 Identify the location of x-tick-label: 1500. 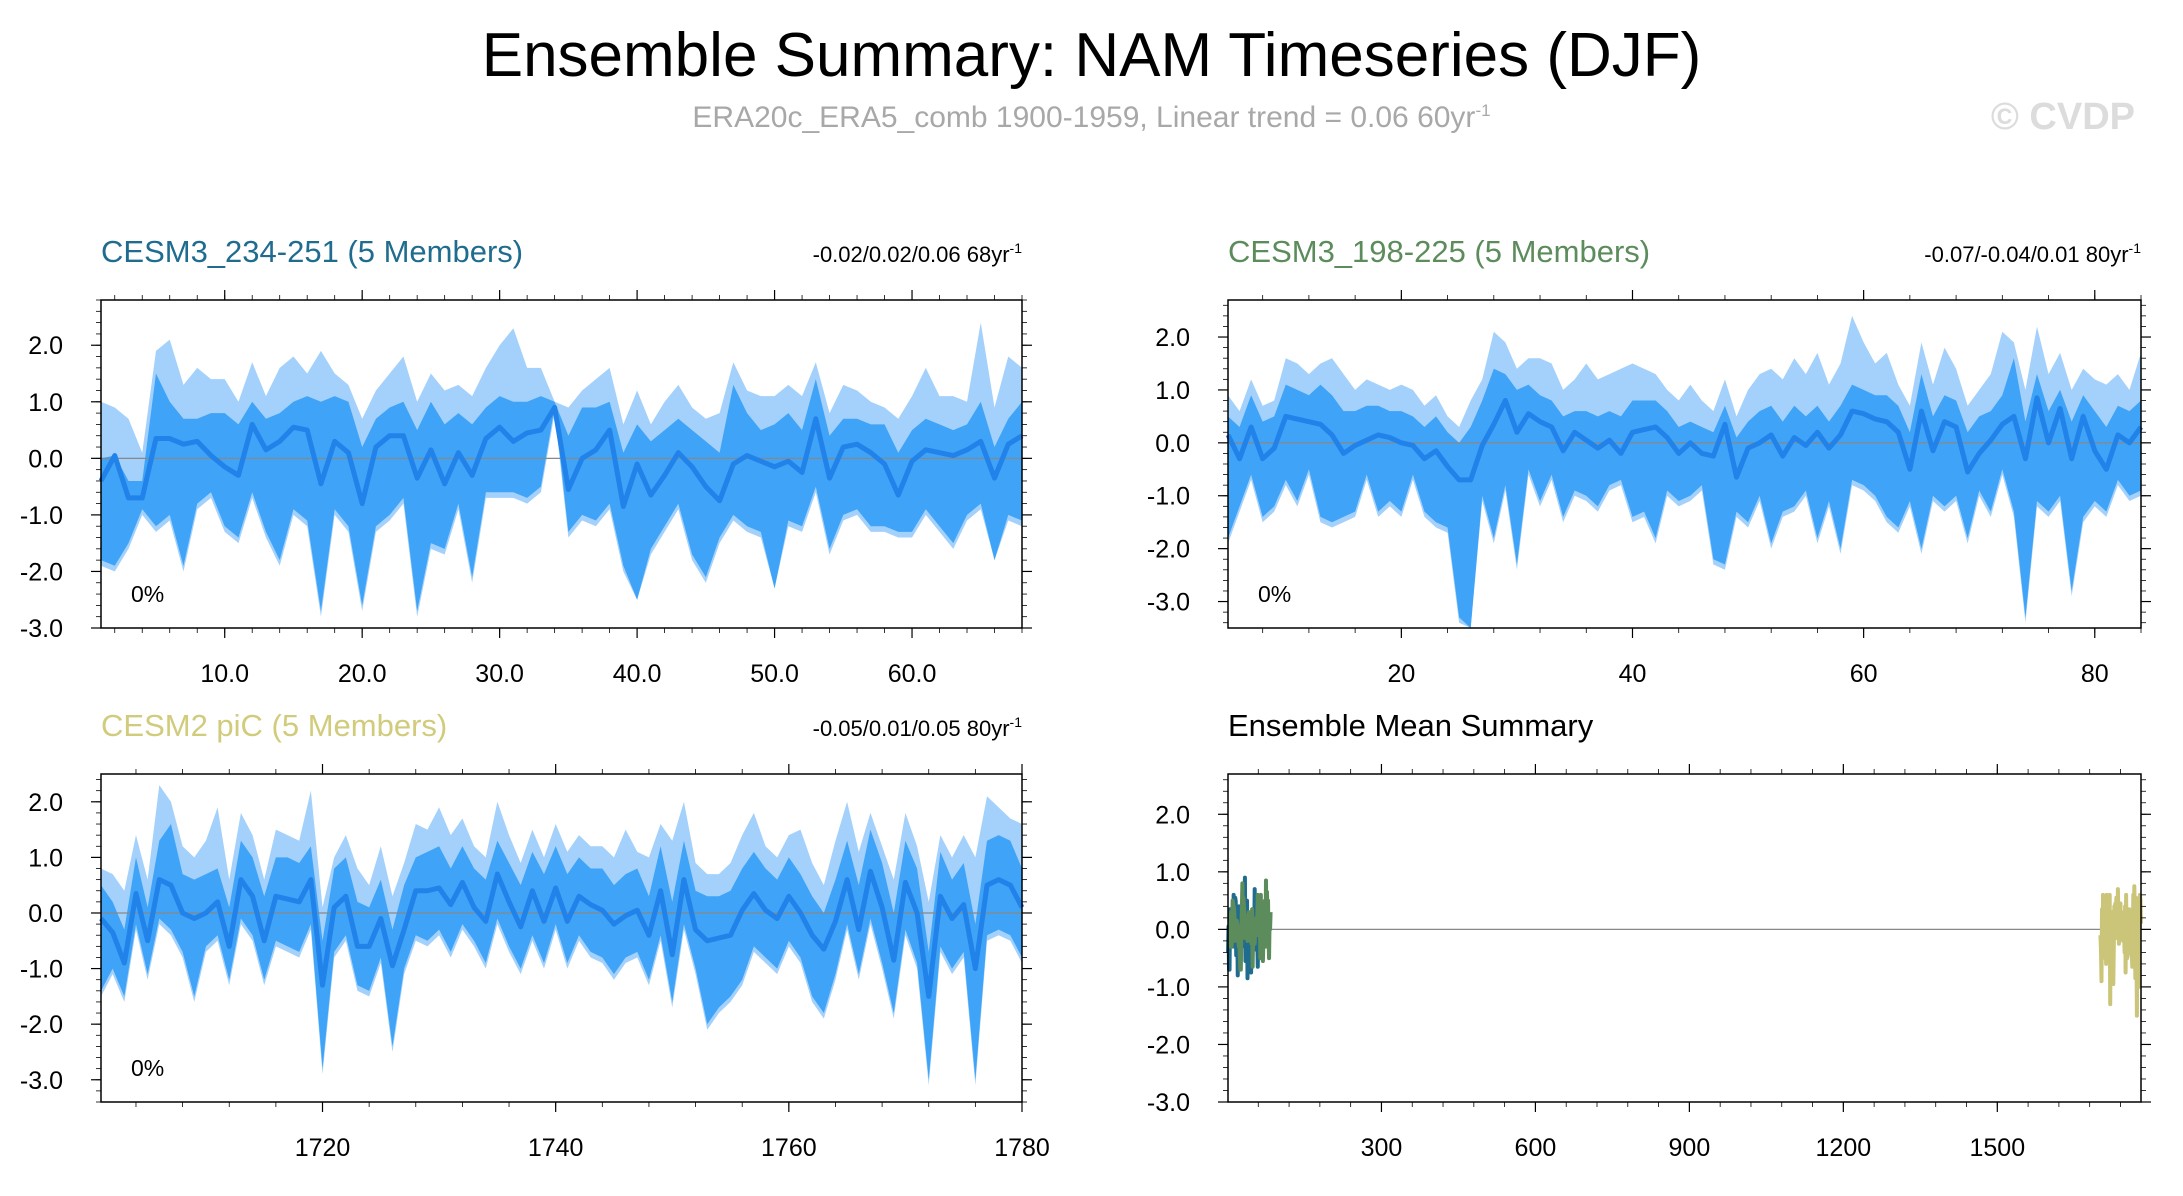
(1997, 1148).